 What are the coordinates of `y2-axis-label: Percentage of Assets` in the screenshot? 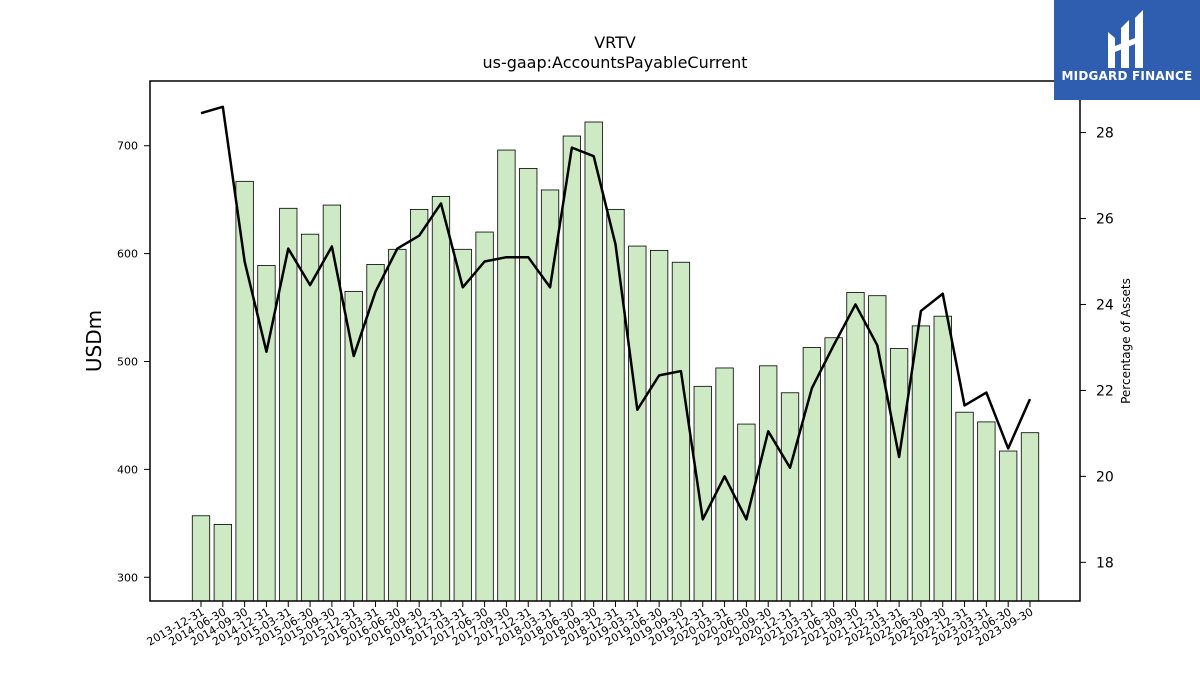 It's located at (1126, 341).